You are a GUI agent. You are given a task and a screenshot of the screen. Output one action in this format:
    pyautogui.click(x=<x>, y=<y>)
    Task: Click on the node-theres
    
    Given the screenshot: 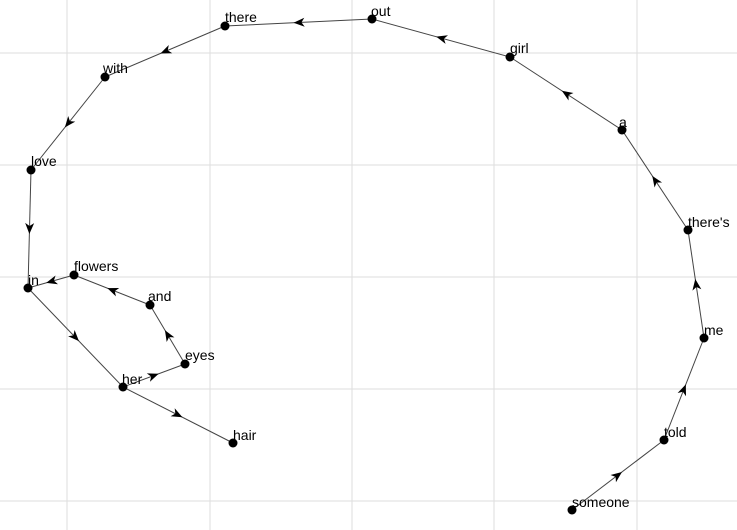 What is the action you would take?
    pyautogui.click(x=688, y=230)
    